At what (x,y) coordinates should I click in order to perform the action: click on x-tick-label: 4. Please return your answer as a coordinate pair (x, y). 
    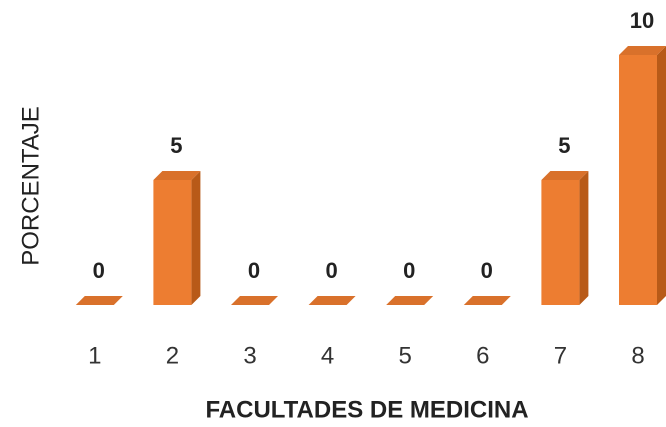
    Looking at the image, I should click on (327, 355).